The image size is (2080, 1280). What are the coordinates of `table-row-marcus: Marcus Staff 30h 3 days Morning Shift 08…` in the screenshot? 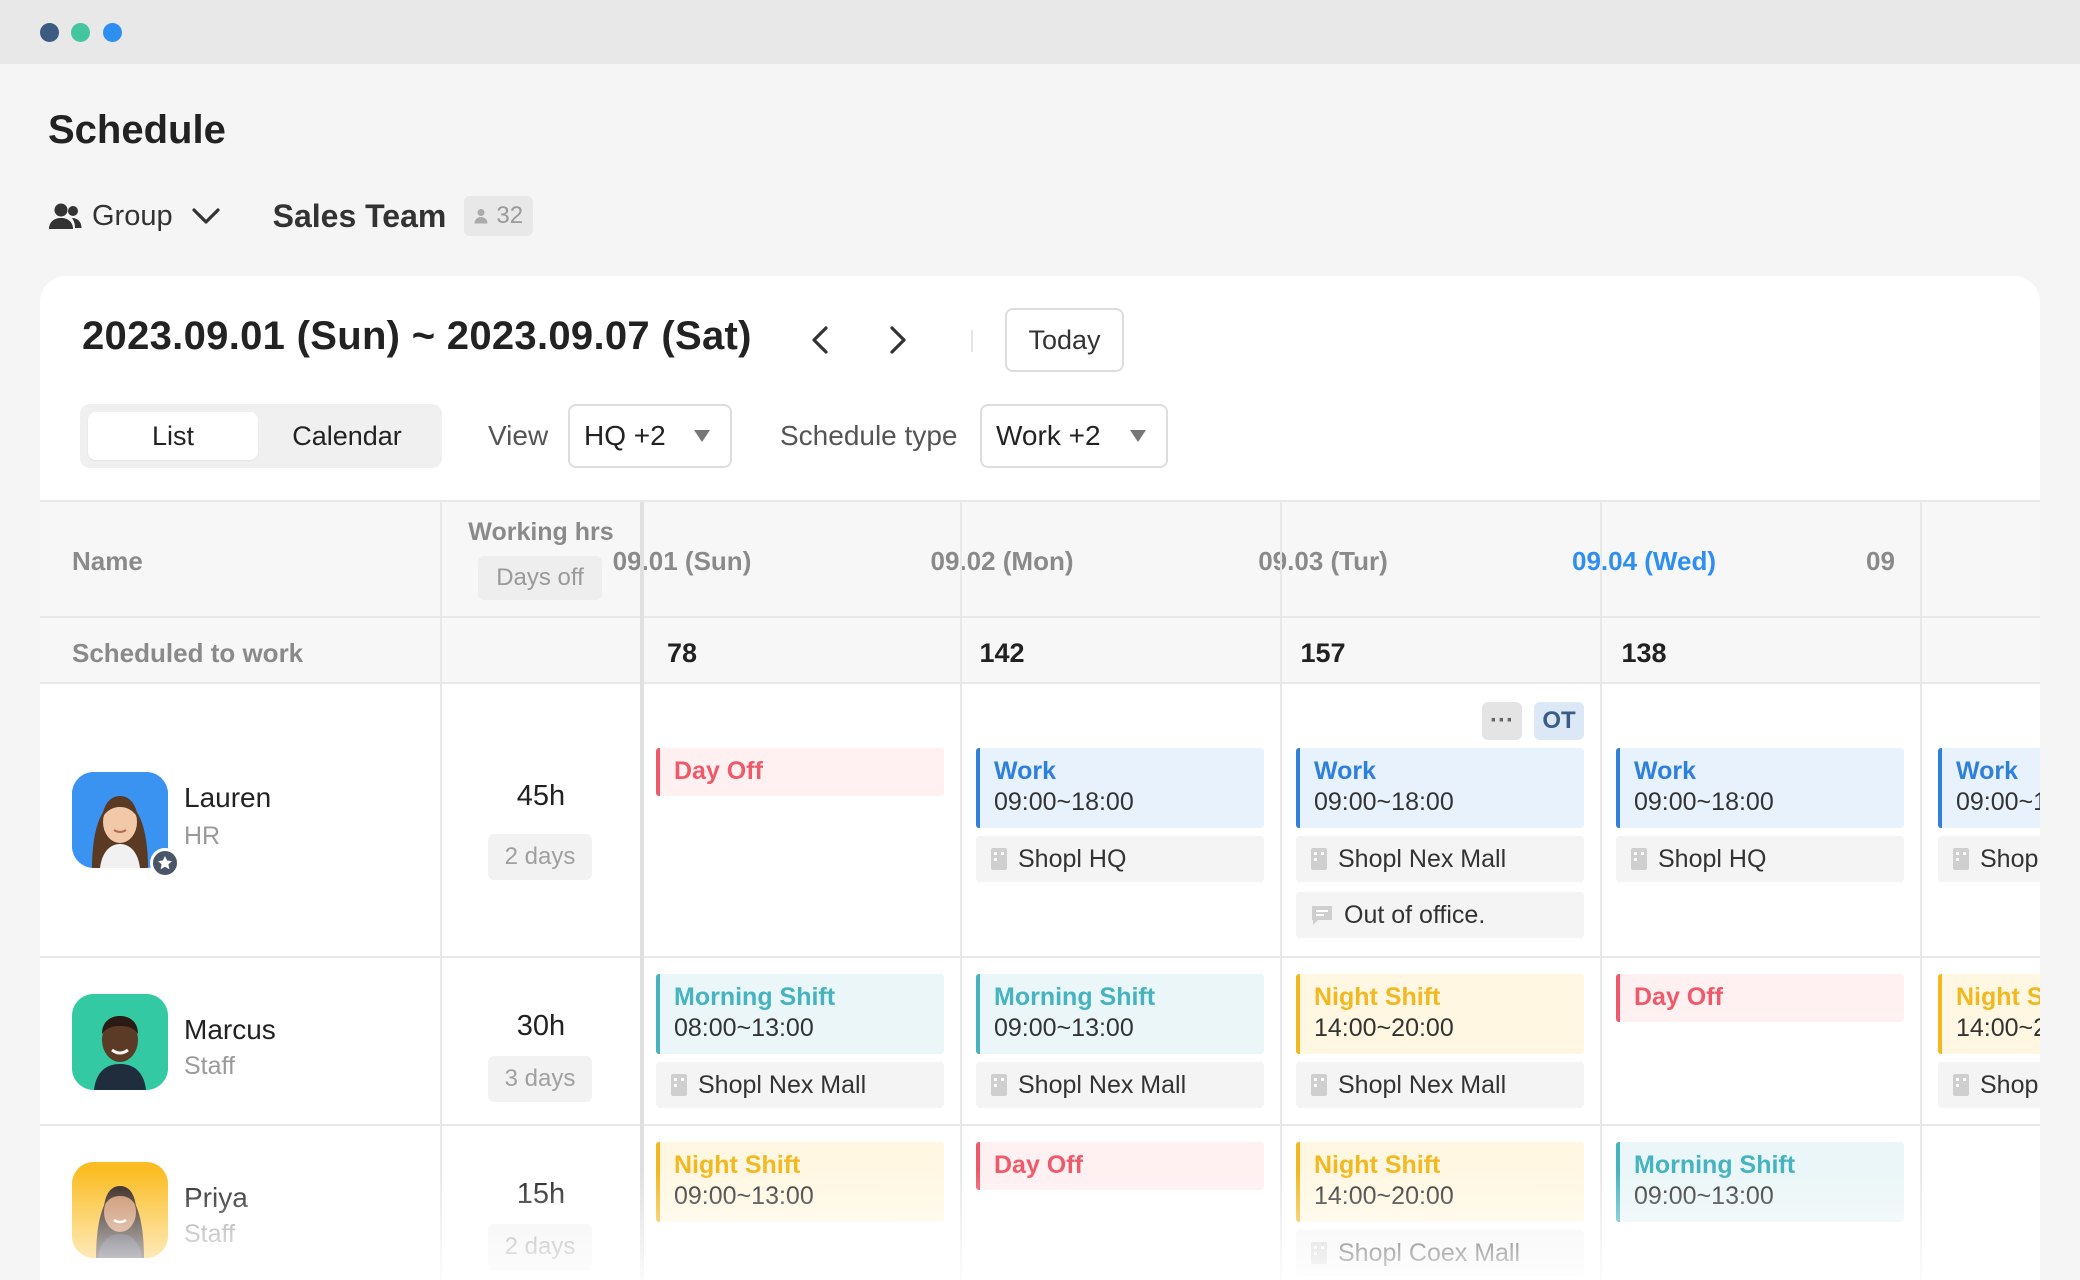 It's located at (1040, 1042).